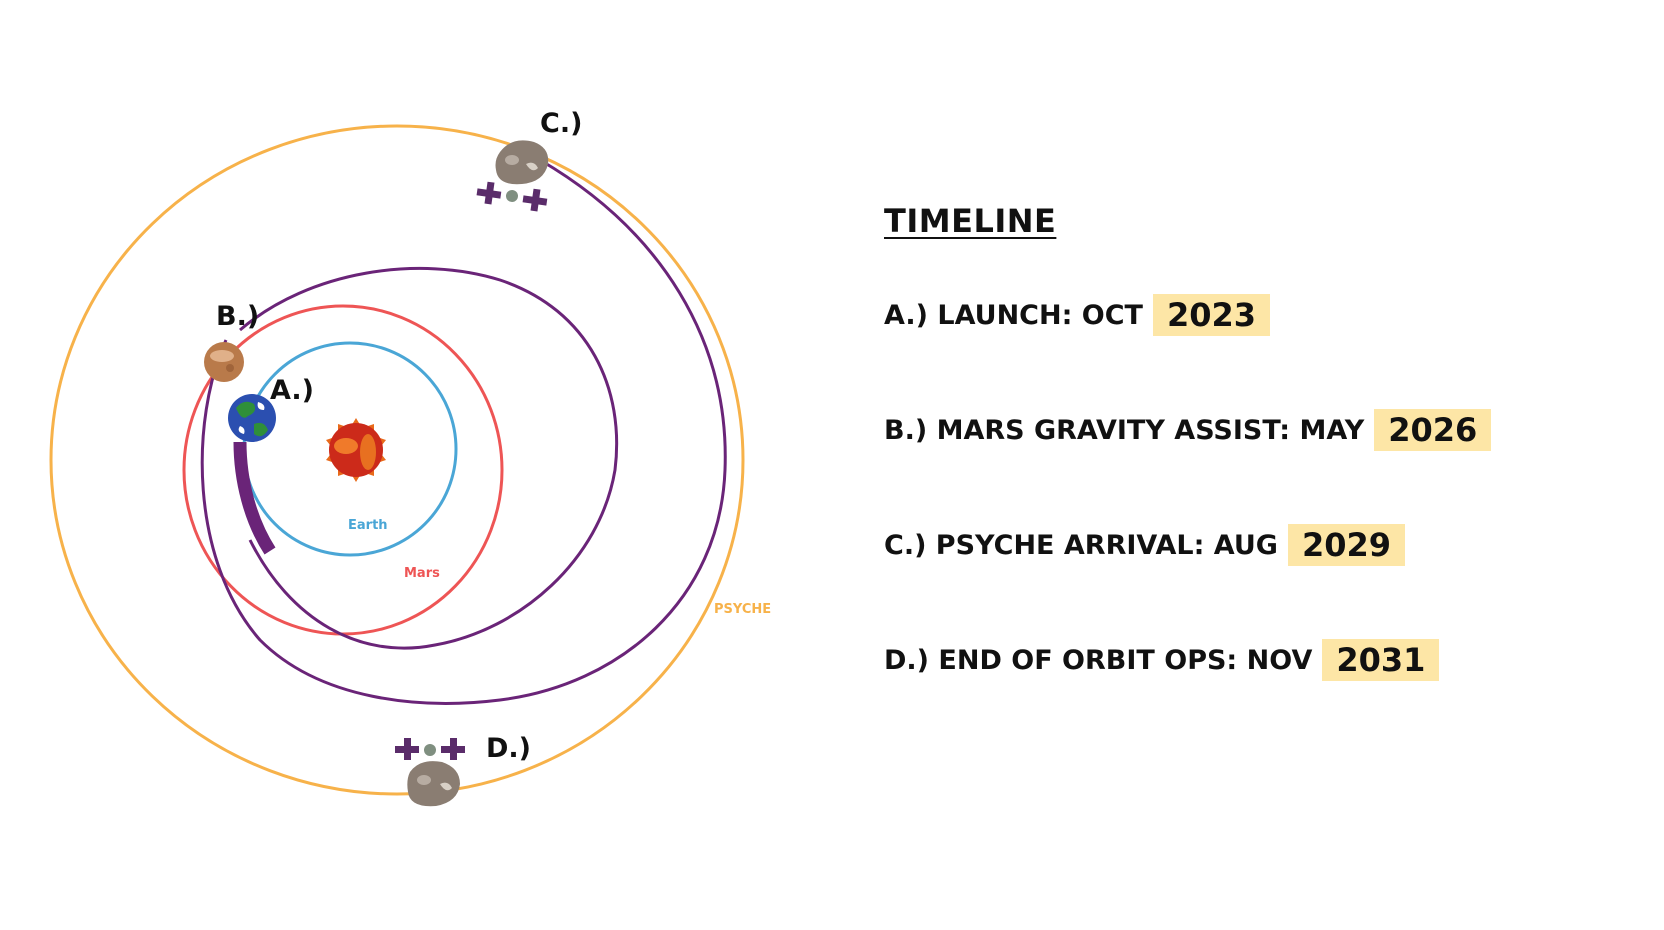 The width and height of the screenshot is (1664, 930). What do you see at coordinates (429, 458) in the screenshot?
I see `trajectory-inner-loop` at bounding box center [429, 458].